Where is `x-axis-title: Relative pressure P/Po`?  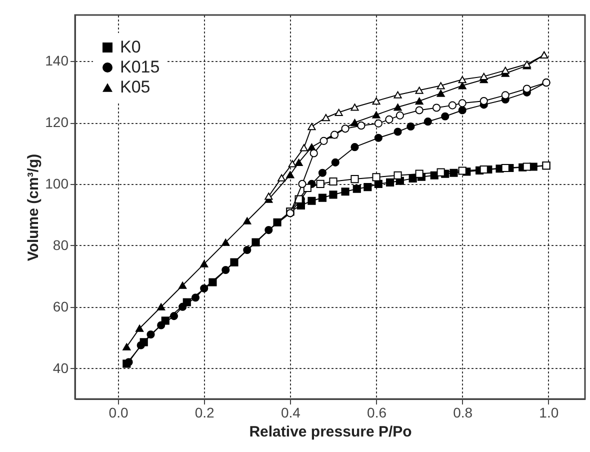 x-axis-title: Relative pressure P/Po is located at coordinates (330, 432).